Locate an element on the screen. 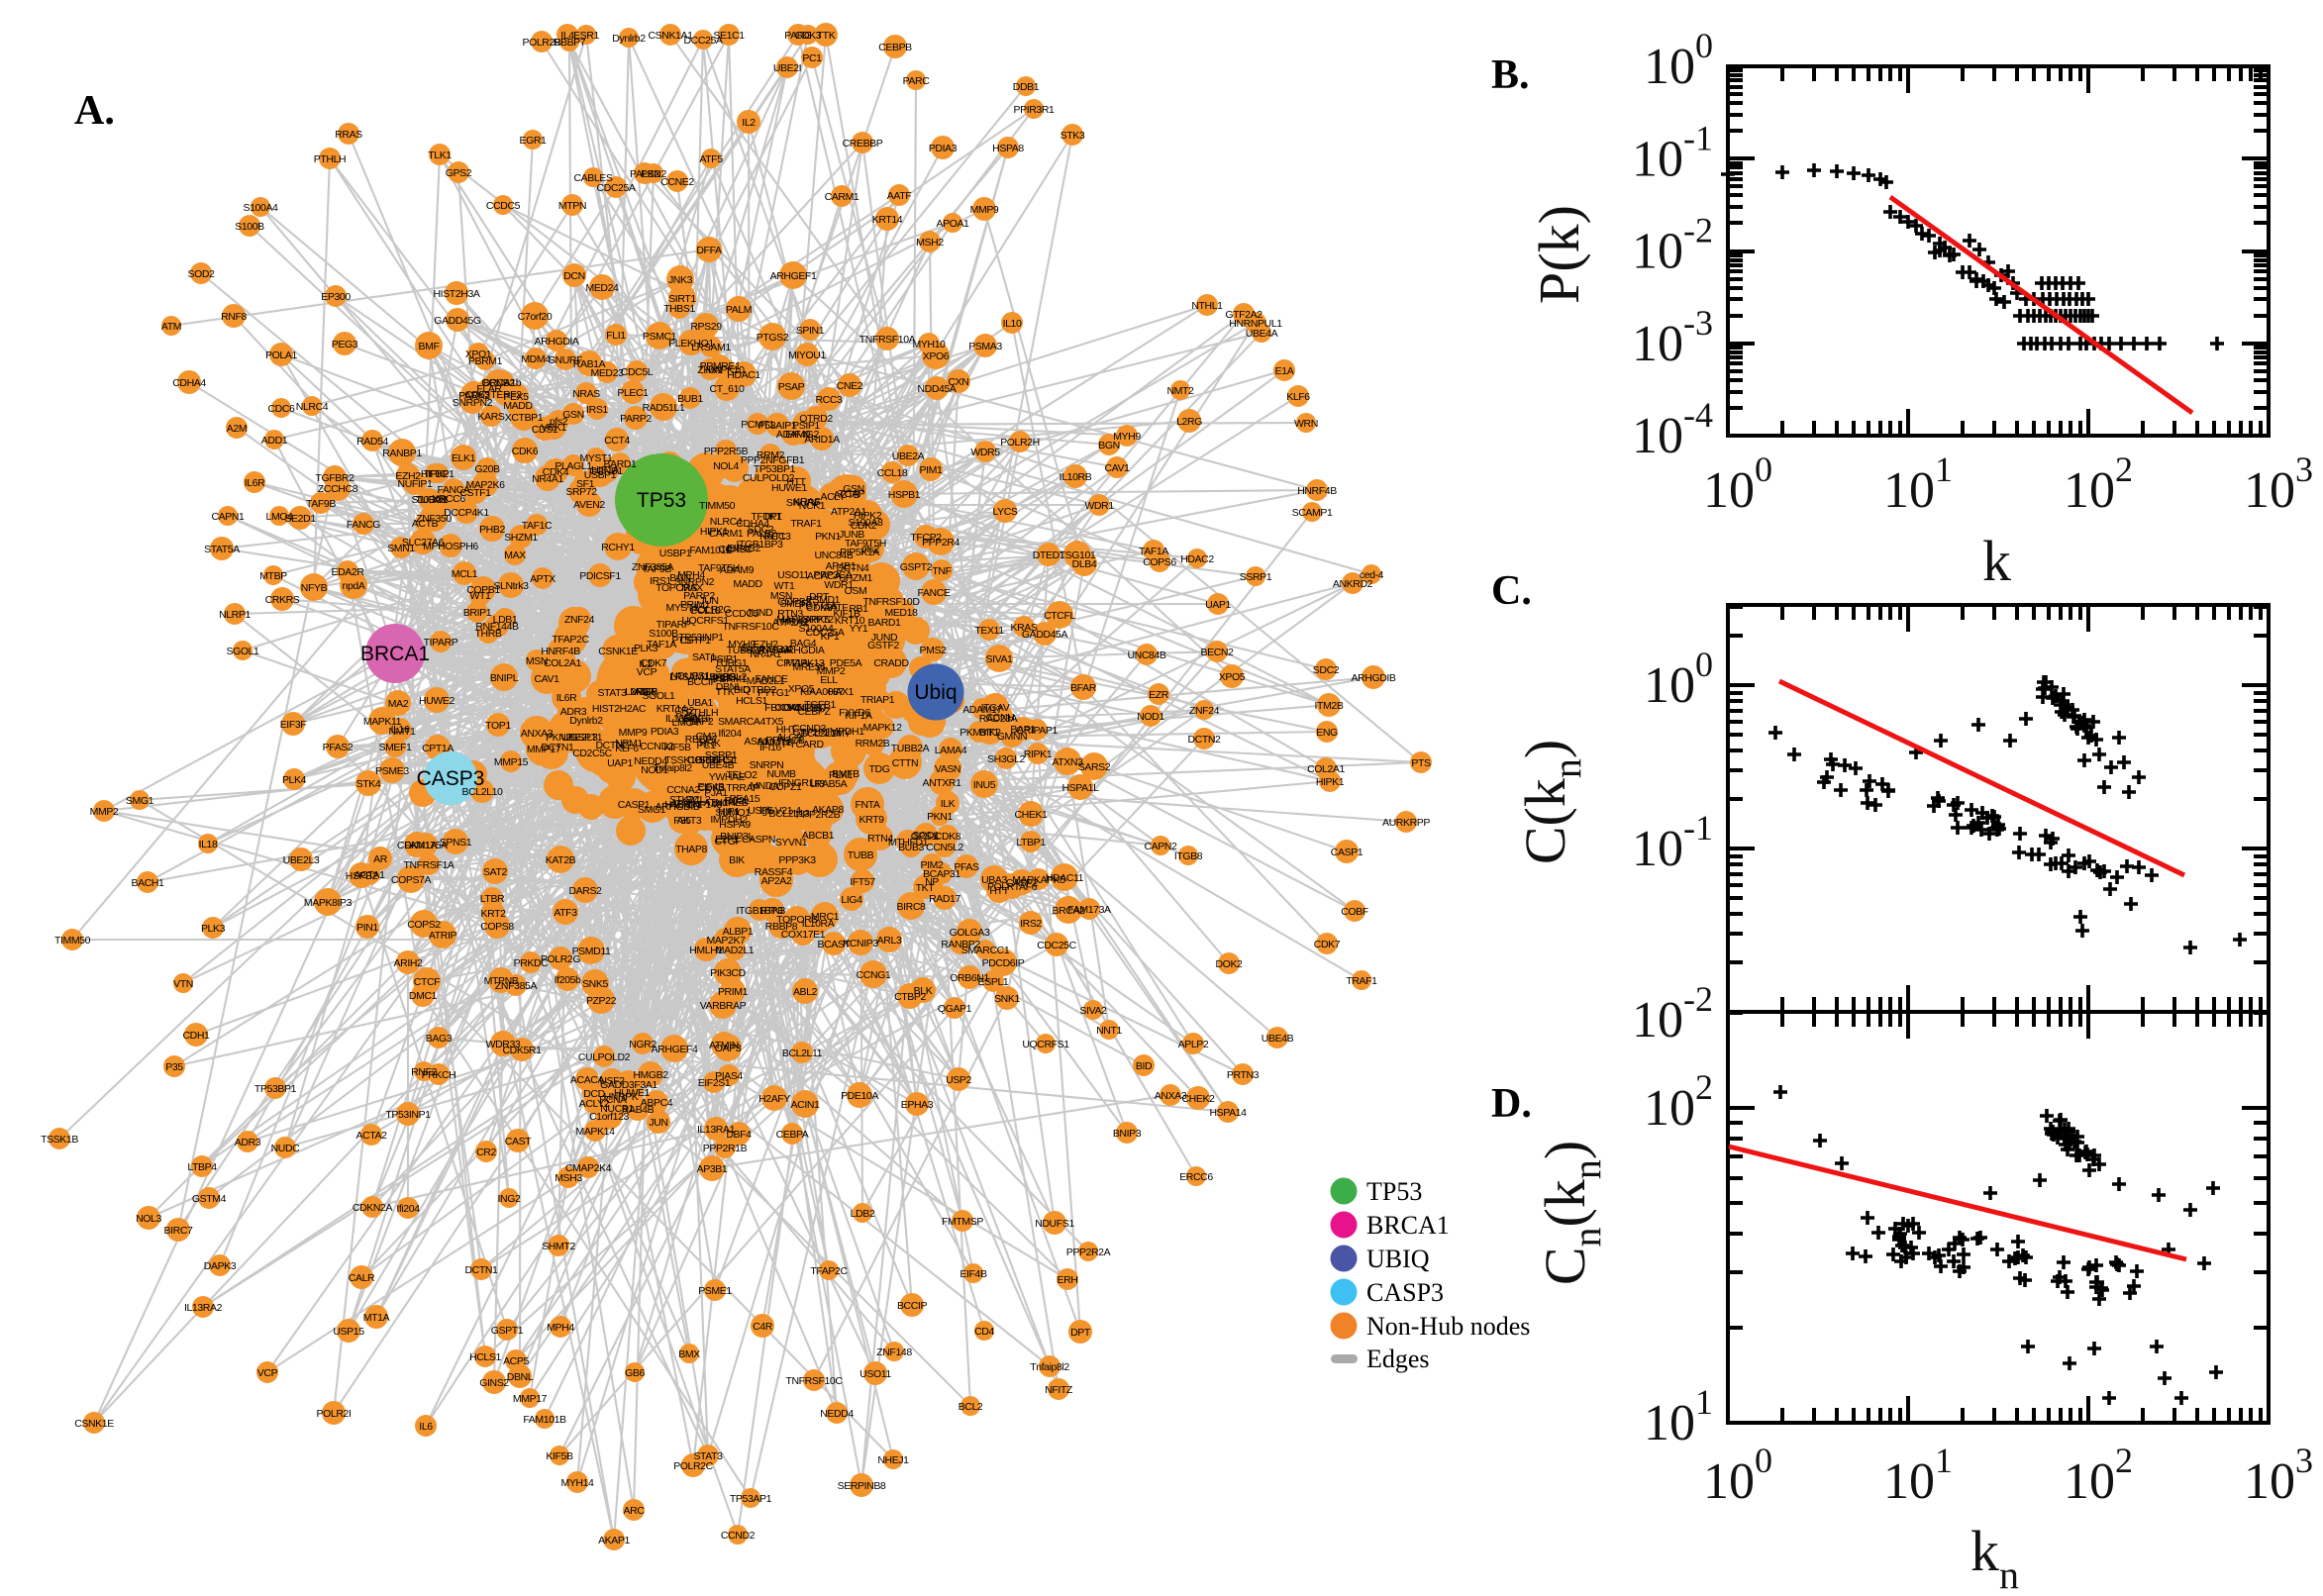  svg-text: TP53 is located at coordinates (661, 500).